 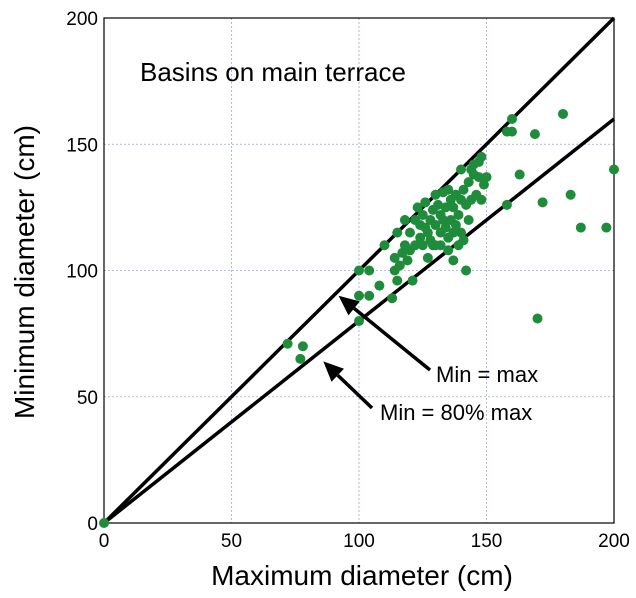 I want to click on x-tick-label: 200, so click(x=614, y=541).